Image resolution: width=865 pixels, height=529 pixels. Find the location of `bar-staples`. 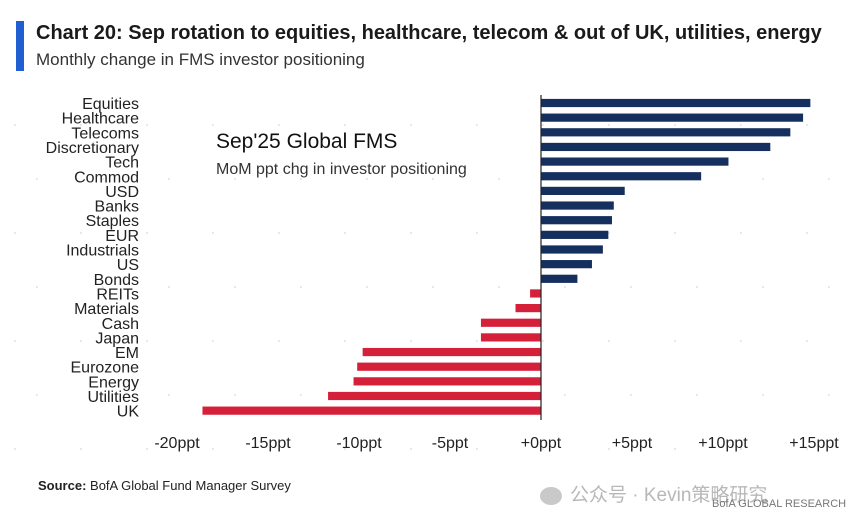

bar-staples is located at coordinates (576, 220).